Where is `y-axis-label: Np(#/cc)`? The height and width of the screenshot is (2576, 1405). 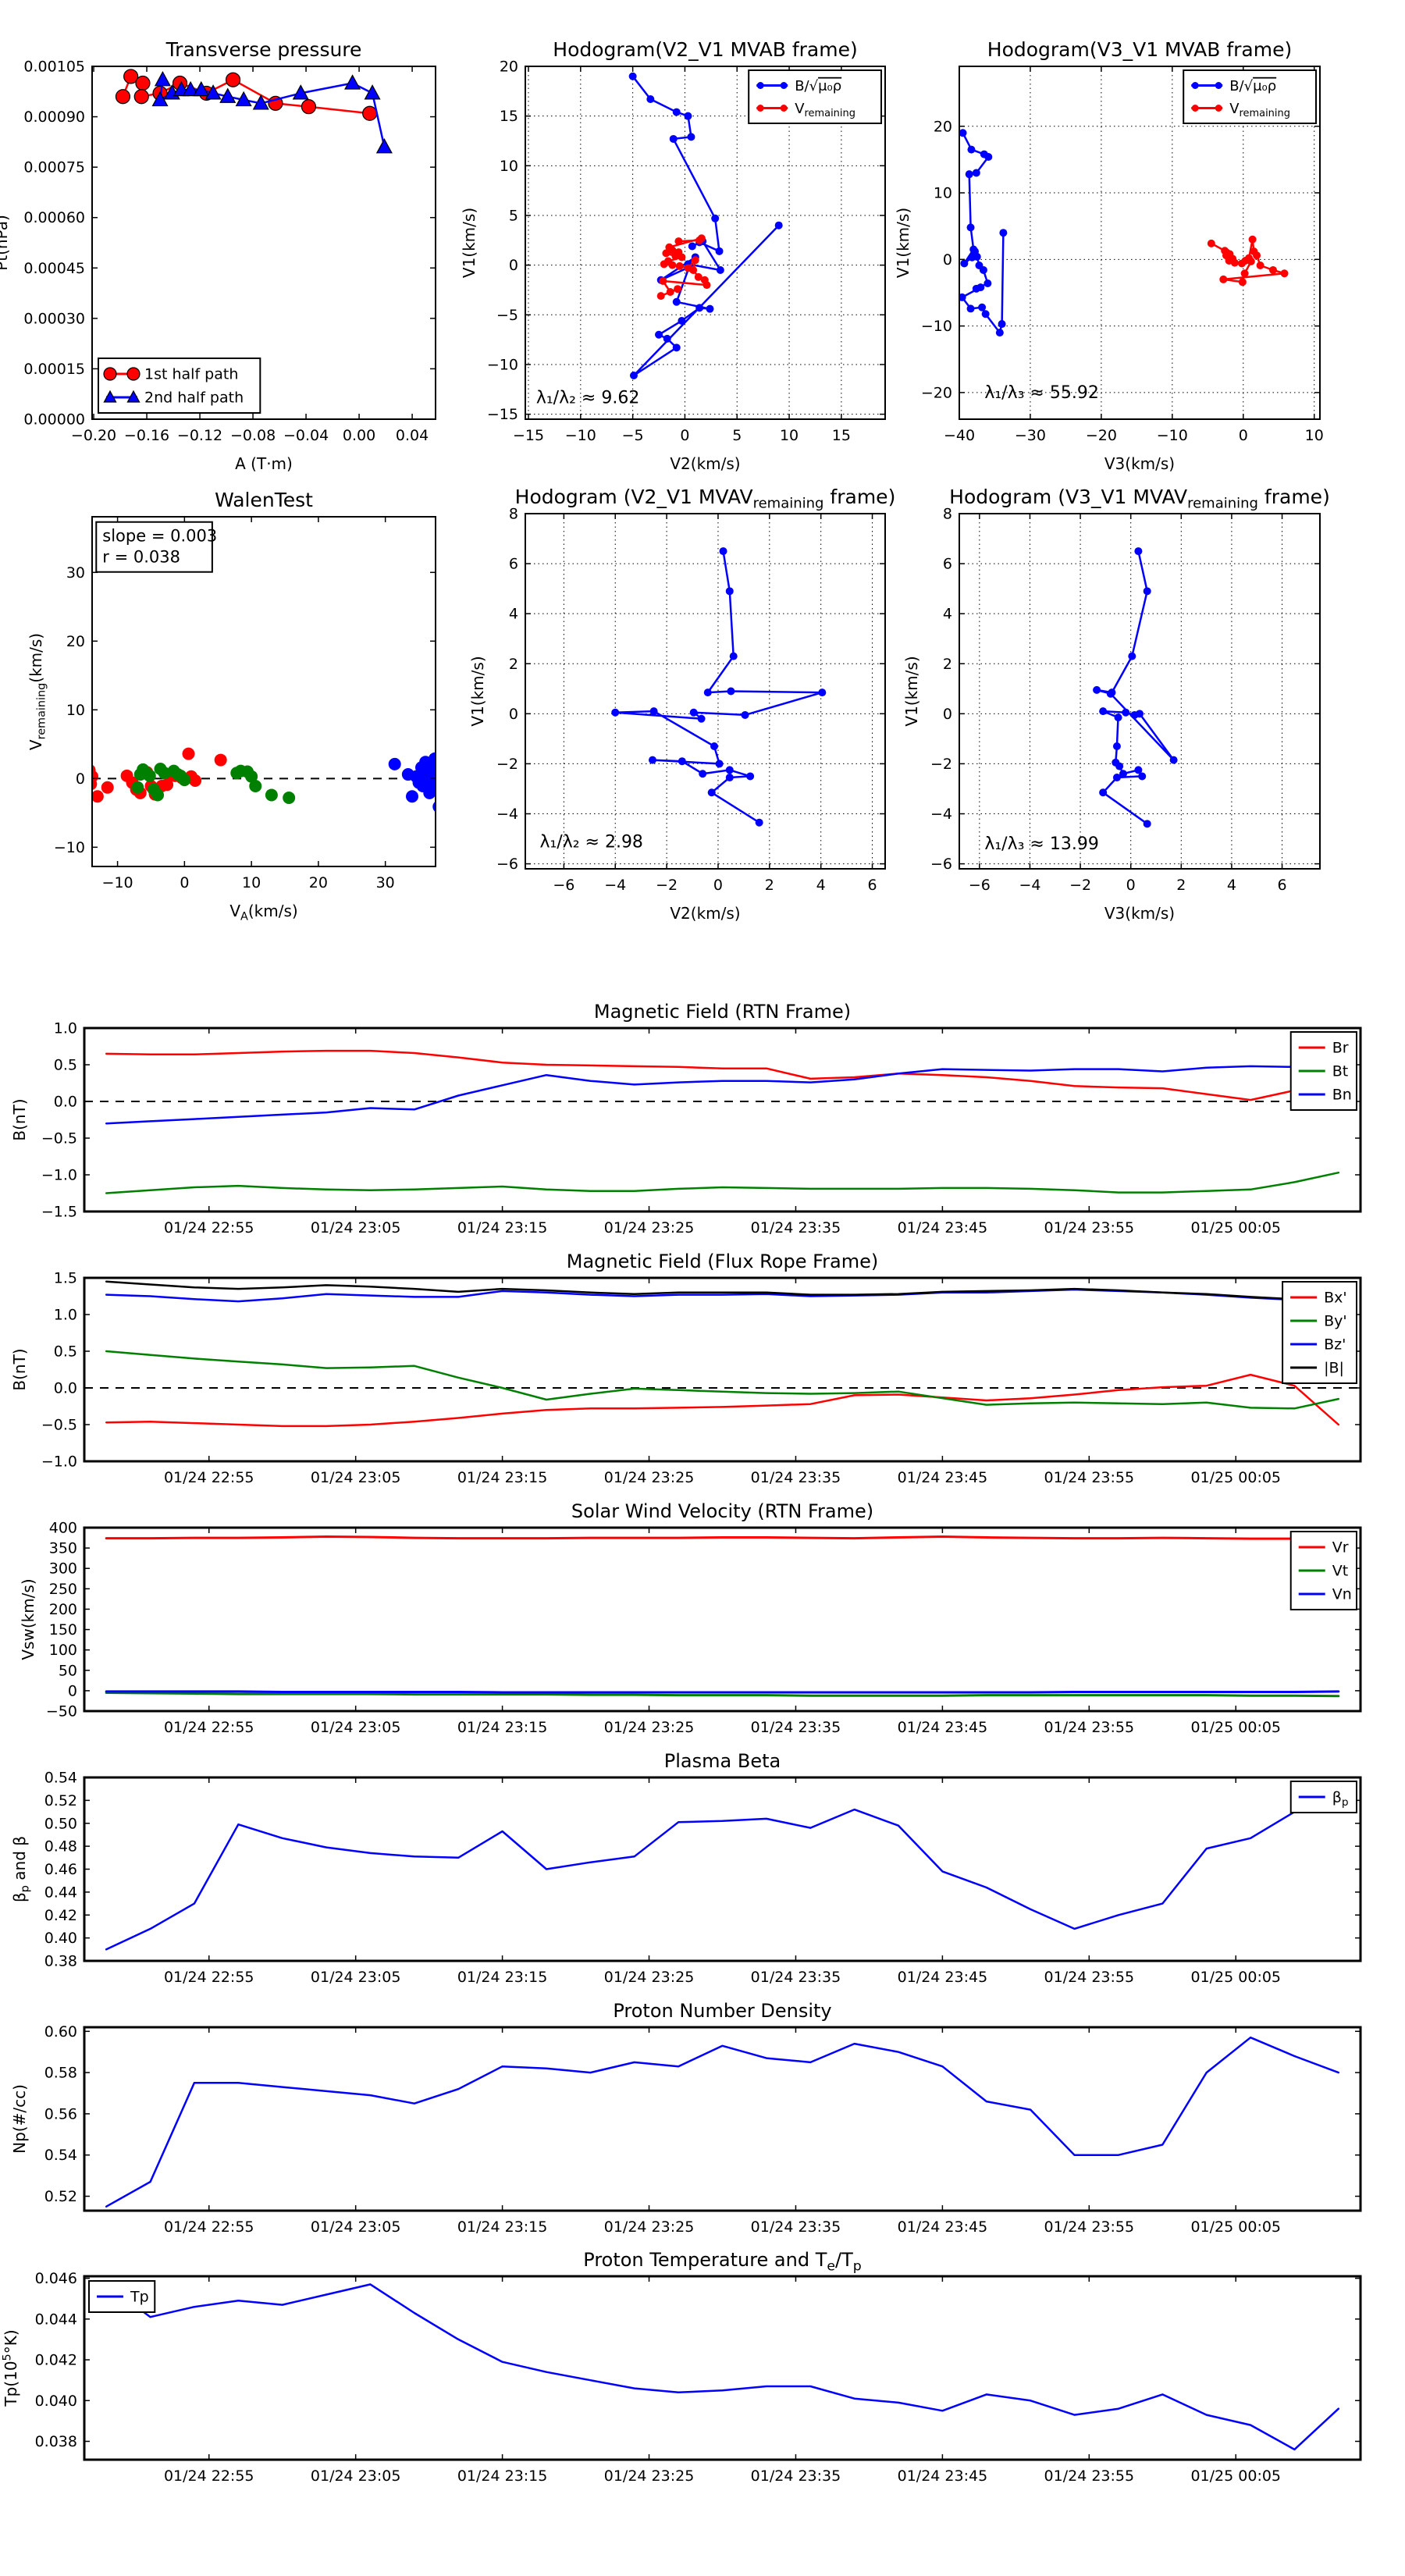
y-axis-label: Np(#/cc) is located at coordinates (19, 2119).